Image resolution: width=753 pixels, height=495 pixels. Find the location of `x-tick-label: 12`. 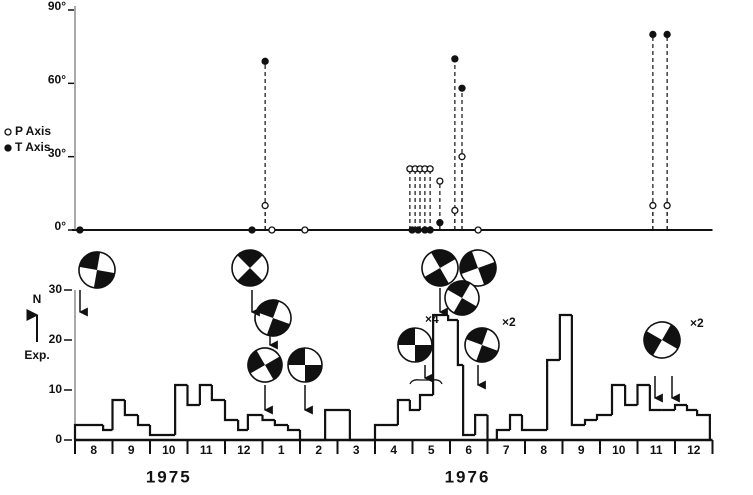

x-tick-label: 12 is located at coordinates (694, 450).